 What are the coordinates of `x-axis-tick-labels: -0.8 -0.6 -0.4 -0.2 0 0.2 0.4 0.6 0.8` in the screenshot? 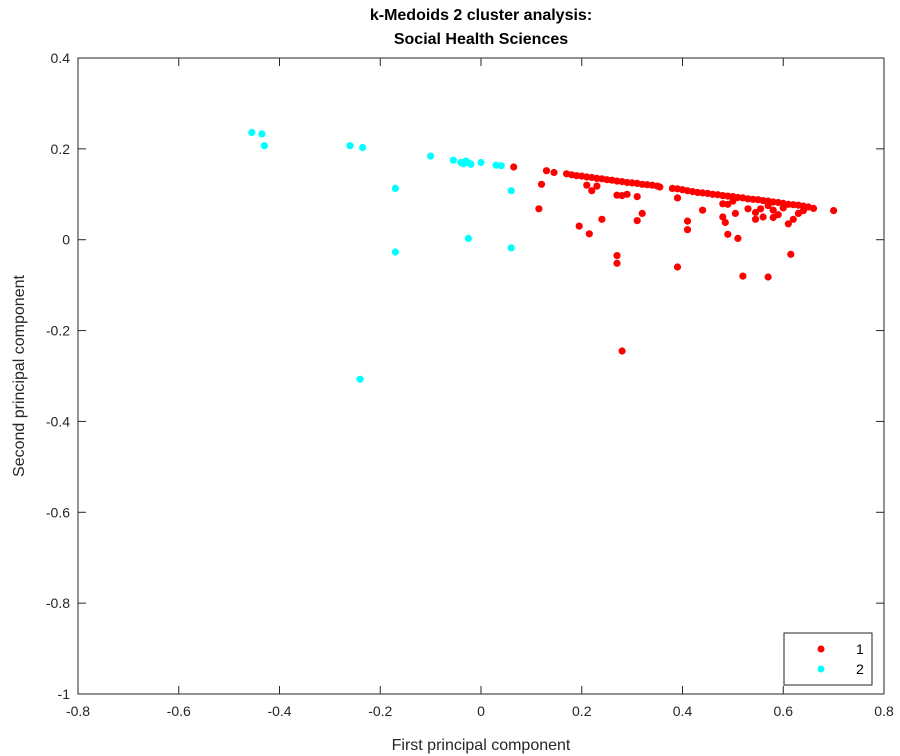 It's located at (480, 711).